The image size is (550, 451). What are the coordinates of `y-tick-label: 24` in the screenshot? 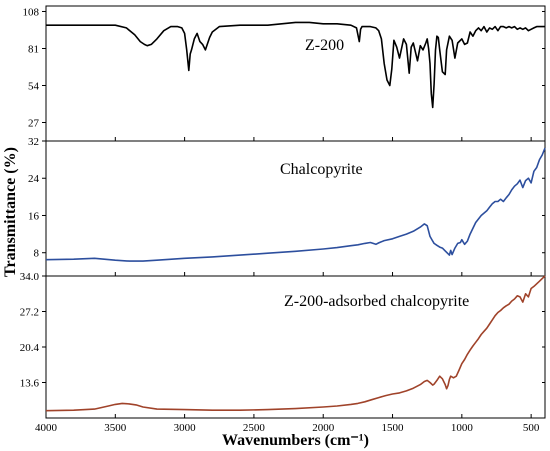 It's located at (34, 179).